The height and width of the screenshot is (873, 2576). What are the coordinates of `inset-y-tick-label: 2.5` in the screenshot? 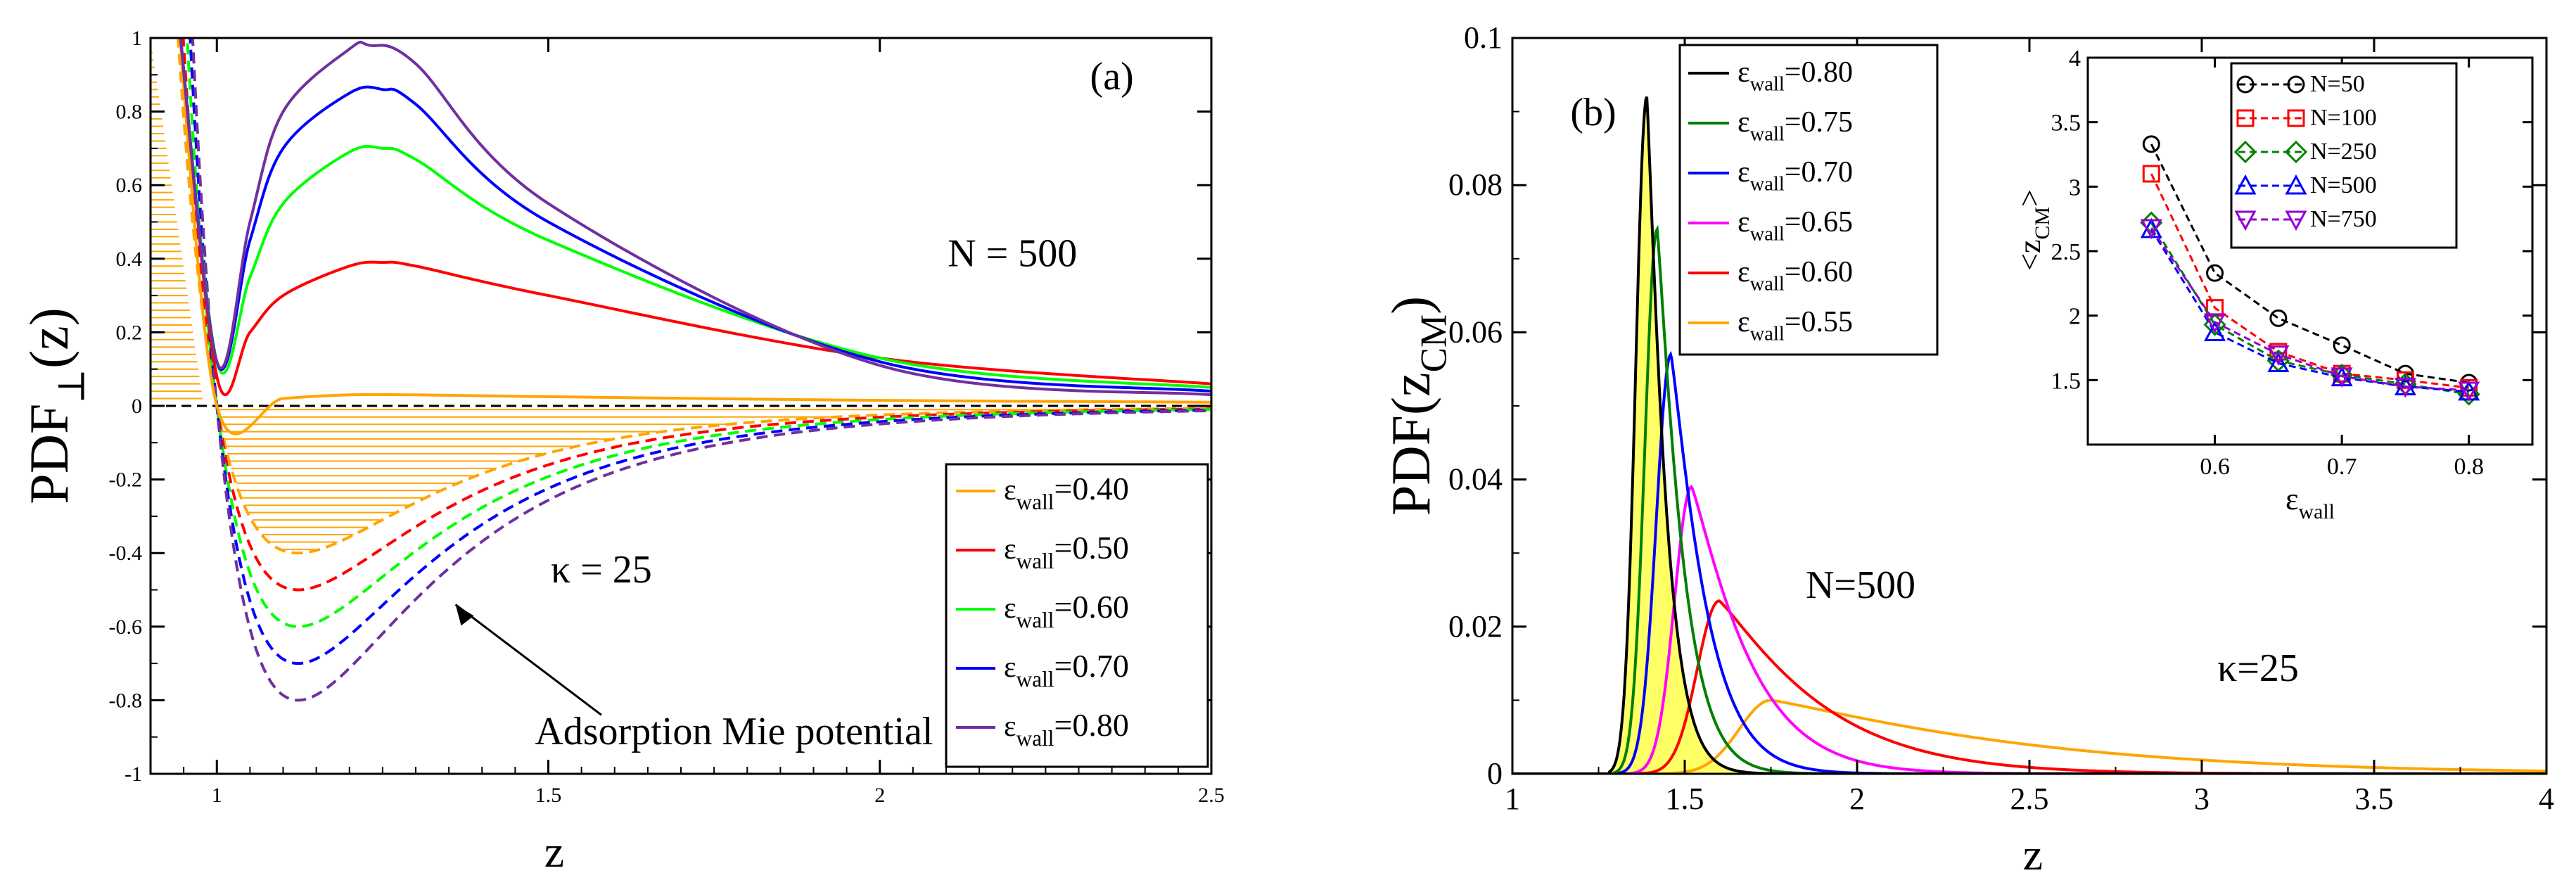 It's located at (2066, 252).